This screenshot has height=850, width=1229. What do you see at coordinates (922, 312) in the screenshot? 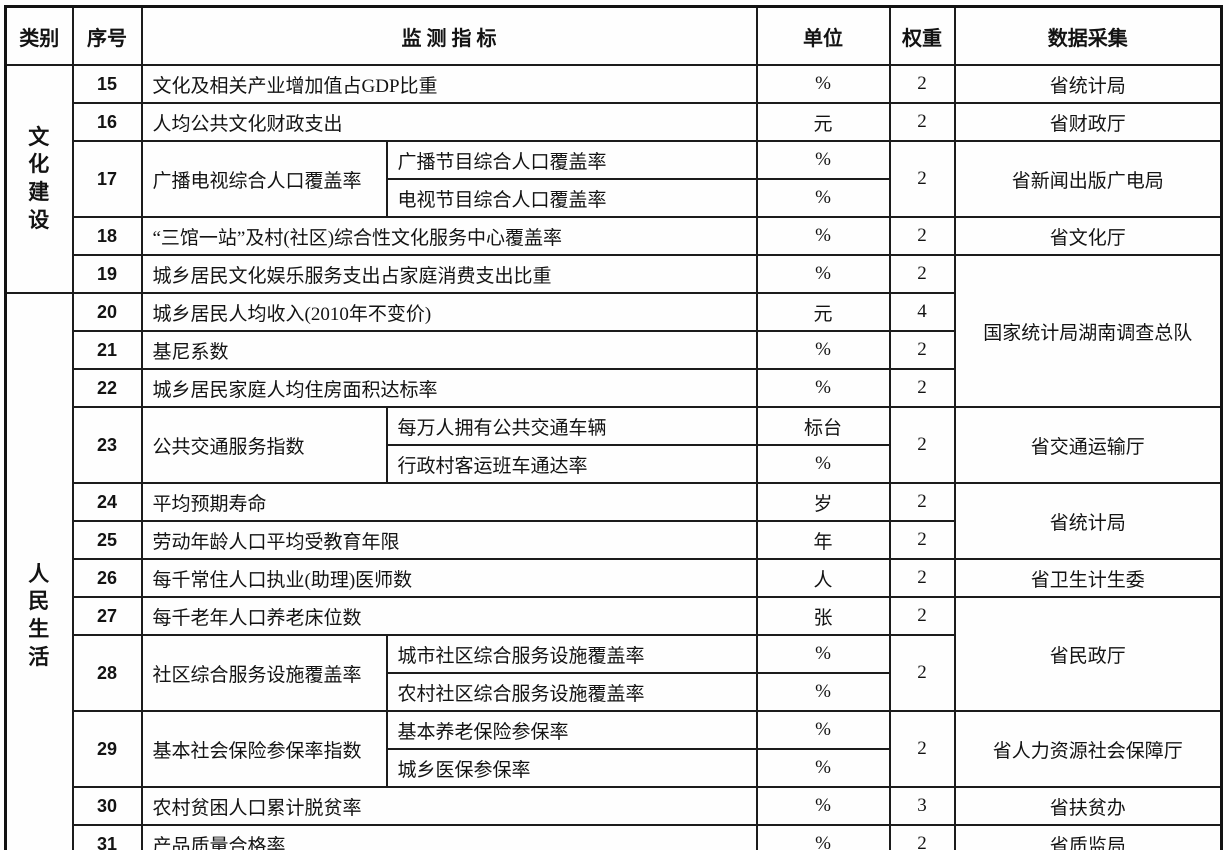
I see `weight-cell: 4` at bounding box center [922, 312].